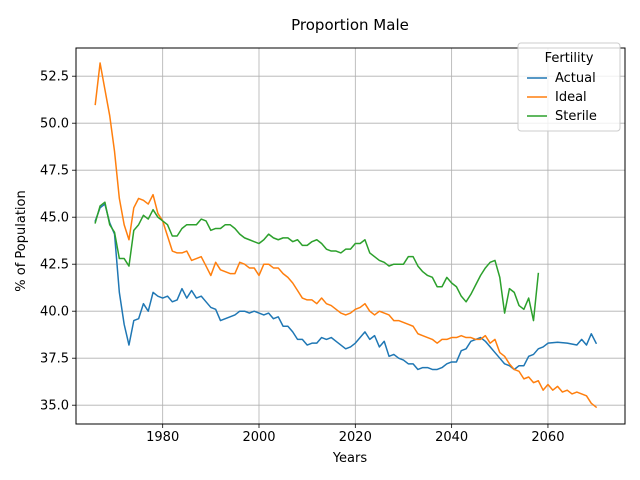  I want to click on y-tick-label: 52.5, so click(54, 77).